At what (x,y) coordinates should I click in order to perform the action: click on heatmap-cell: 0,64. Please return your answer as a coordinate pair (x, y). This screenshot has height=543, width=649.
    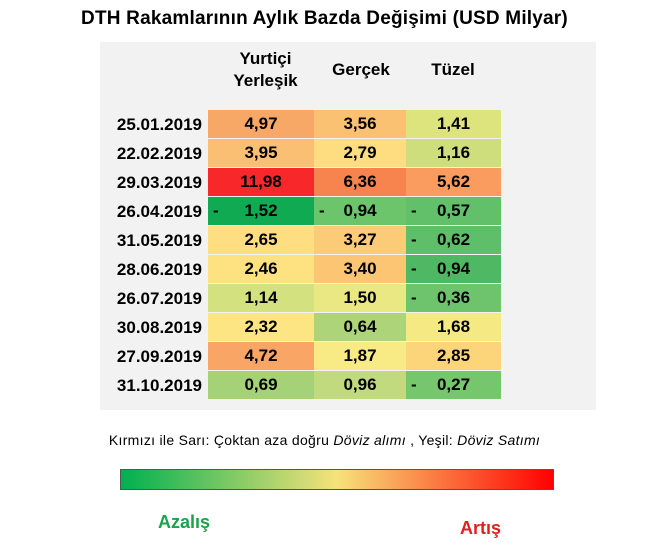
    Looking at the image, I should click on (360, 327).